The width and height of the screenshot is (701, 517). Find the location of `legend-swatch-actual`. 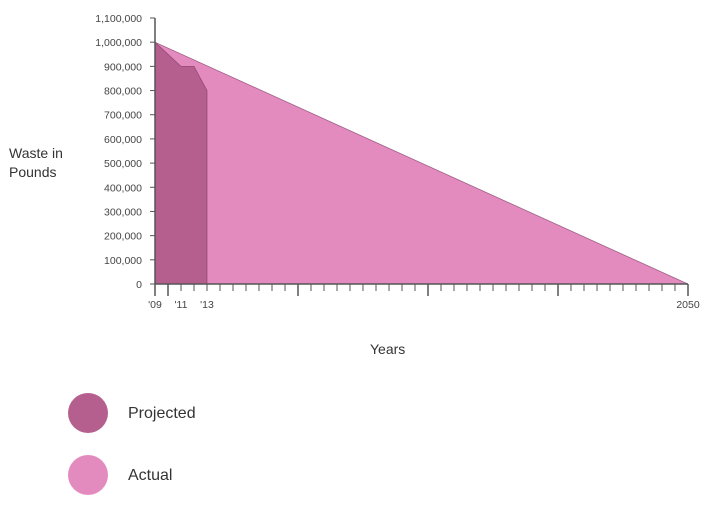

legend-swatch-actual is located at coordinates (88, 475).